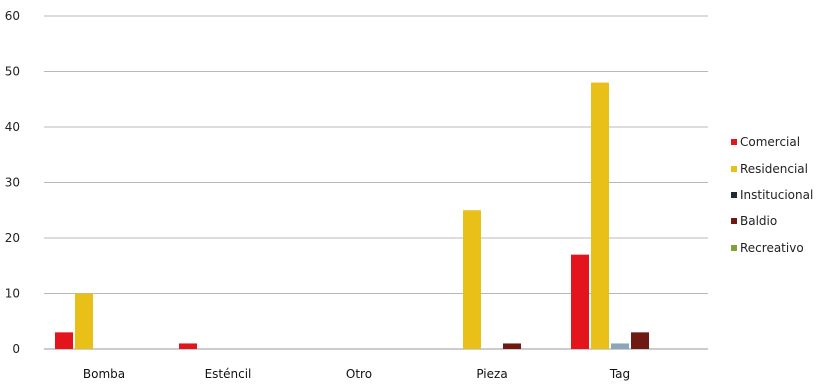 This screenshot has height=384, width=829. I want to click on y-tick-label: 20, so click(12, 238).